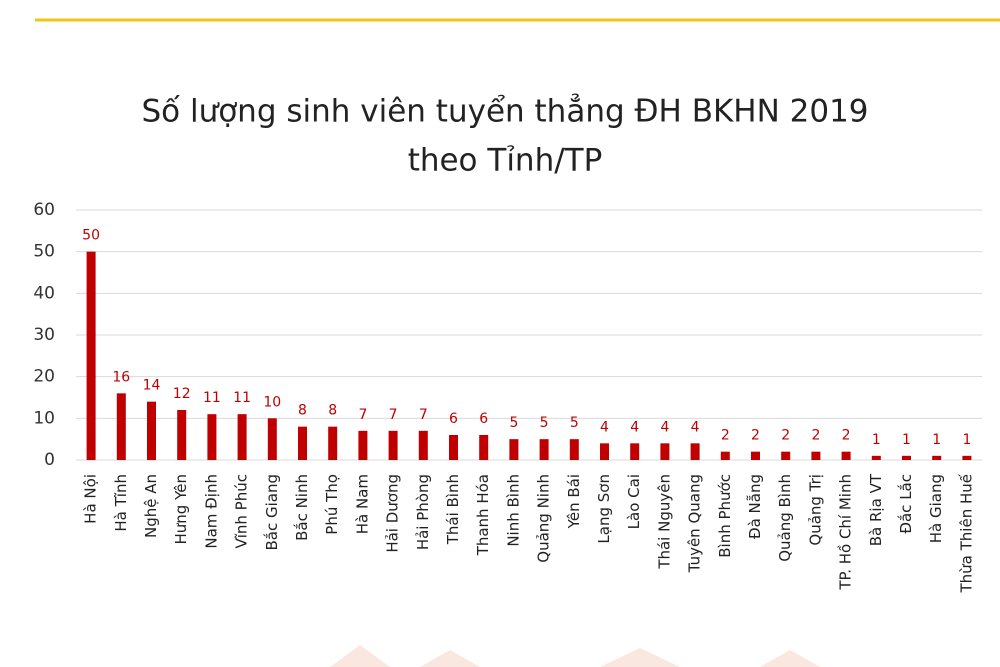 The width and height of the screenshot is (1000, 667). Describe the element at coordinates (44, 418) in the screenshot. I see `y-tick-label: 10` at that location.